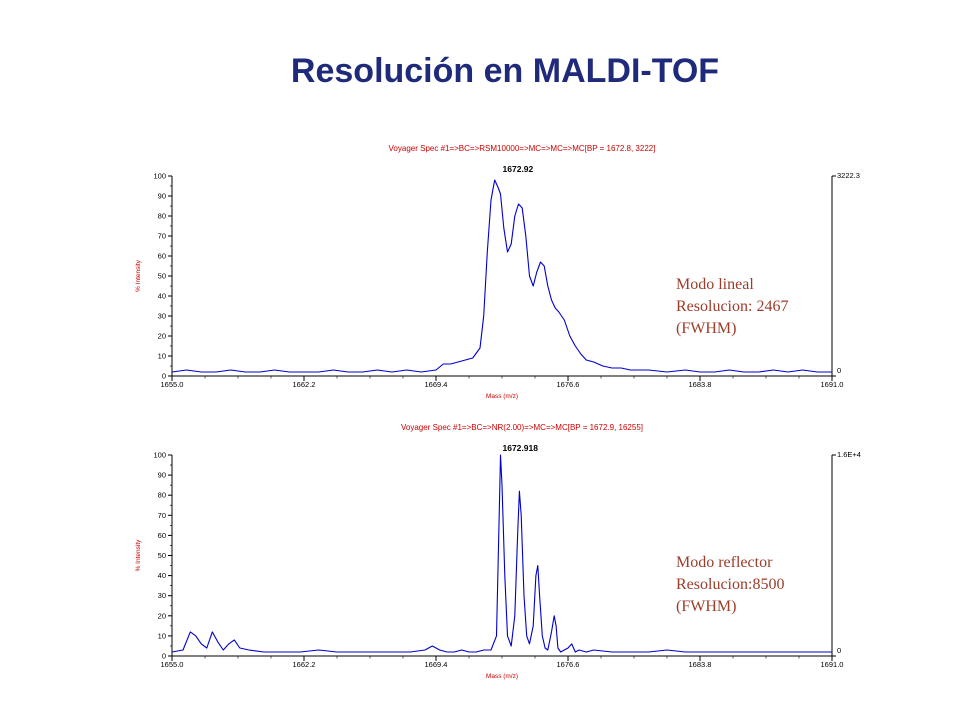  I want to click on note-line: Modo lineal, so click(715, 284).